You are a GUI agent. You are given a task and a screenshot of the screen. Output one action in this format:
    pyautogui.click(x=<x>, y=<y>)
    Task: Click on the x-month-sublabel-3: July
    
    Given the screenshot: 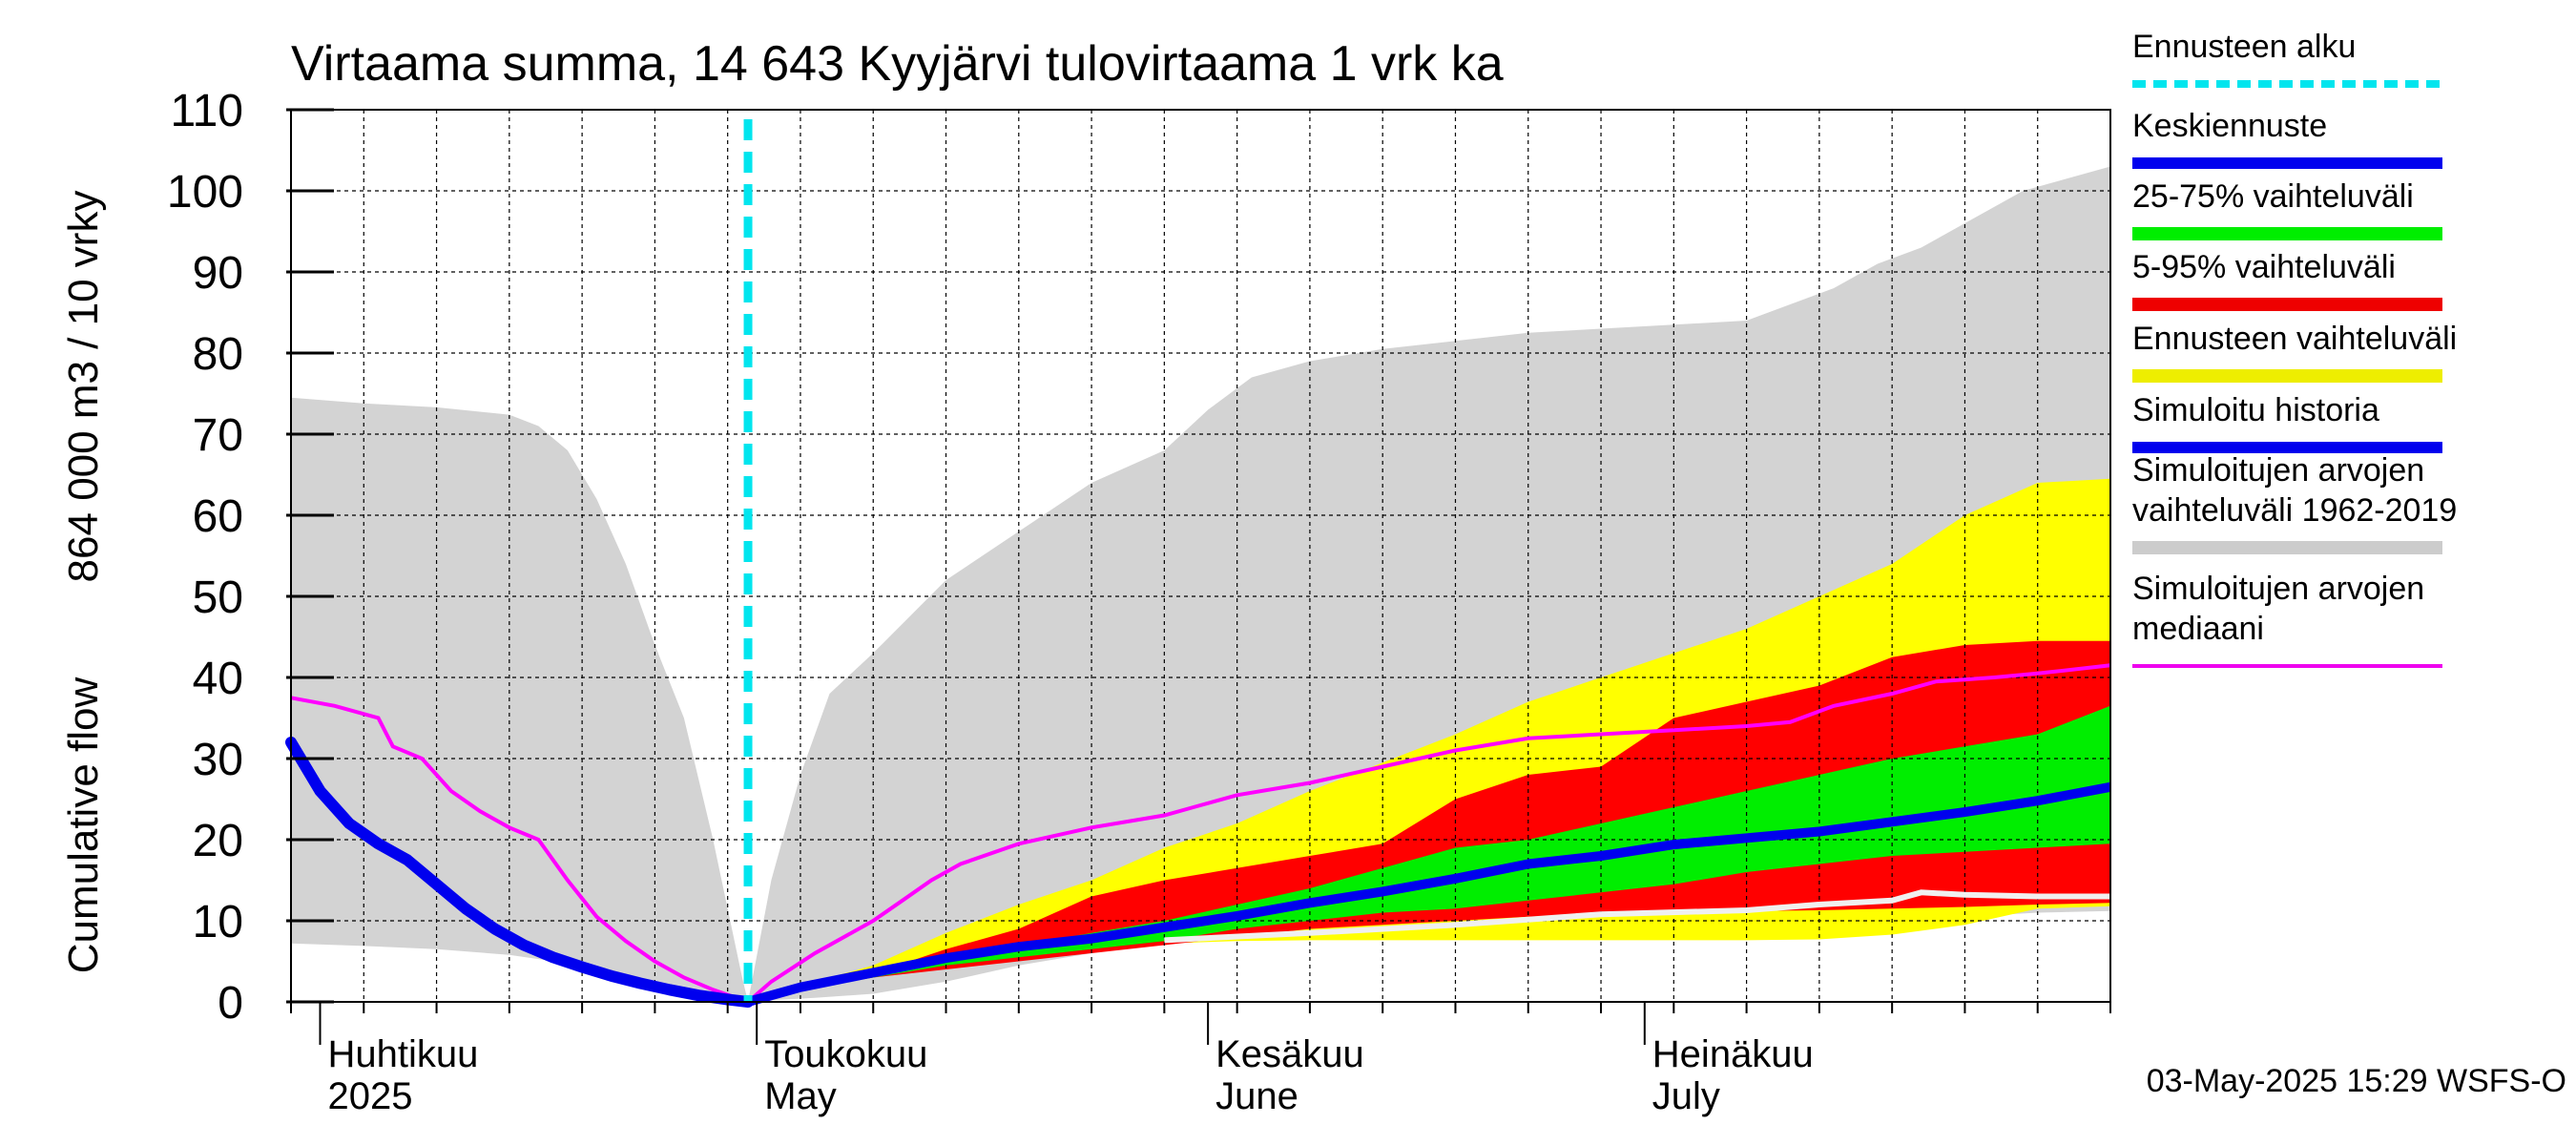 What is the action you would take?
    pyautogui.click(x=1686, y=1096)
    